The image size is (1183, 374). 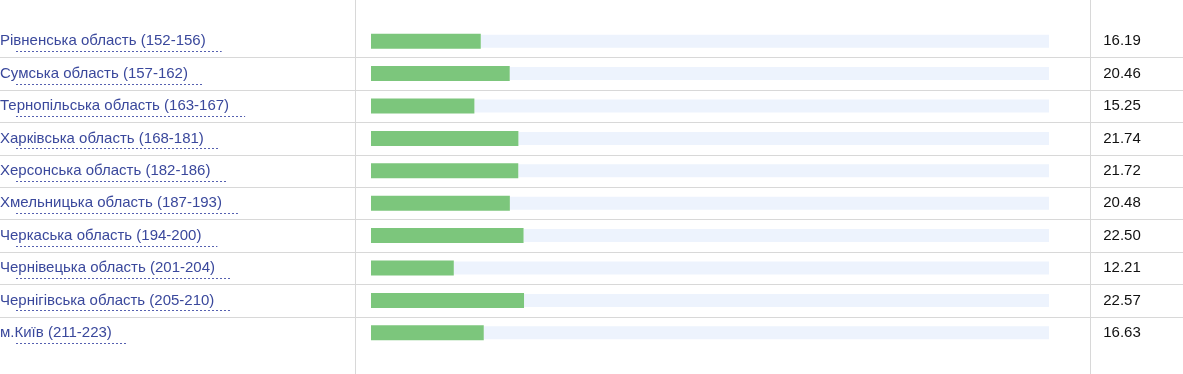 What do you see at coordinates (1122, 137) in the screenshot?
I see `data-label: 21.74` at bounding box center [1122, 137].